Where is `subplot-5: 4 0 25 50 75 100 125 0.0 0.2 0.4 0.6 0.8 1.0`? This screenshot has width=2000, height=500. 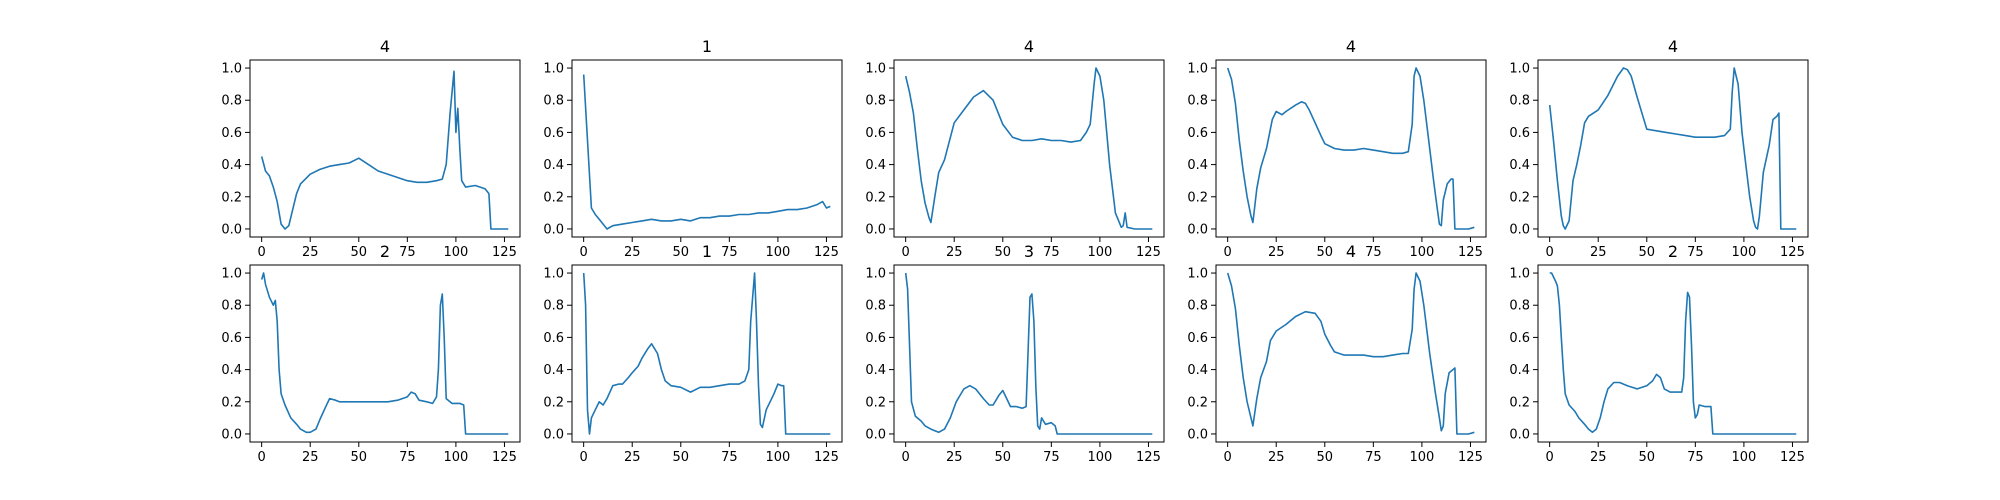 subplot-5: 4 0 25 50 75 100 125 0.0 0.2 0.4 0.6 0.8 1.0 is located at coordinates (1659, 148).